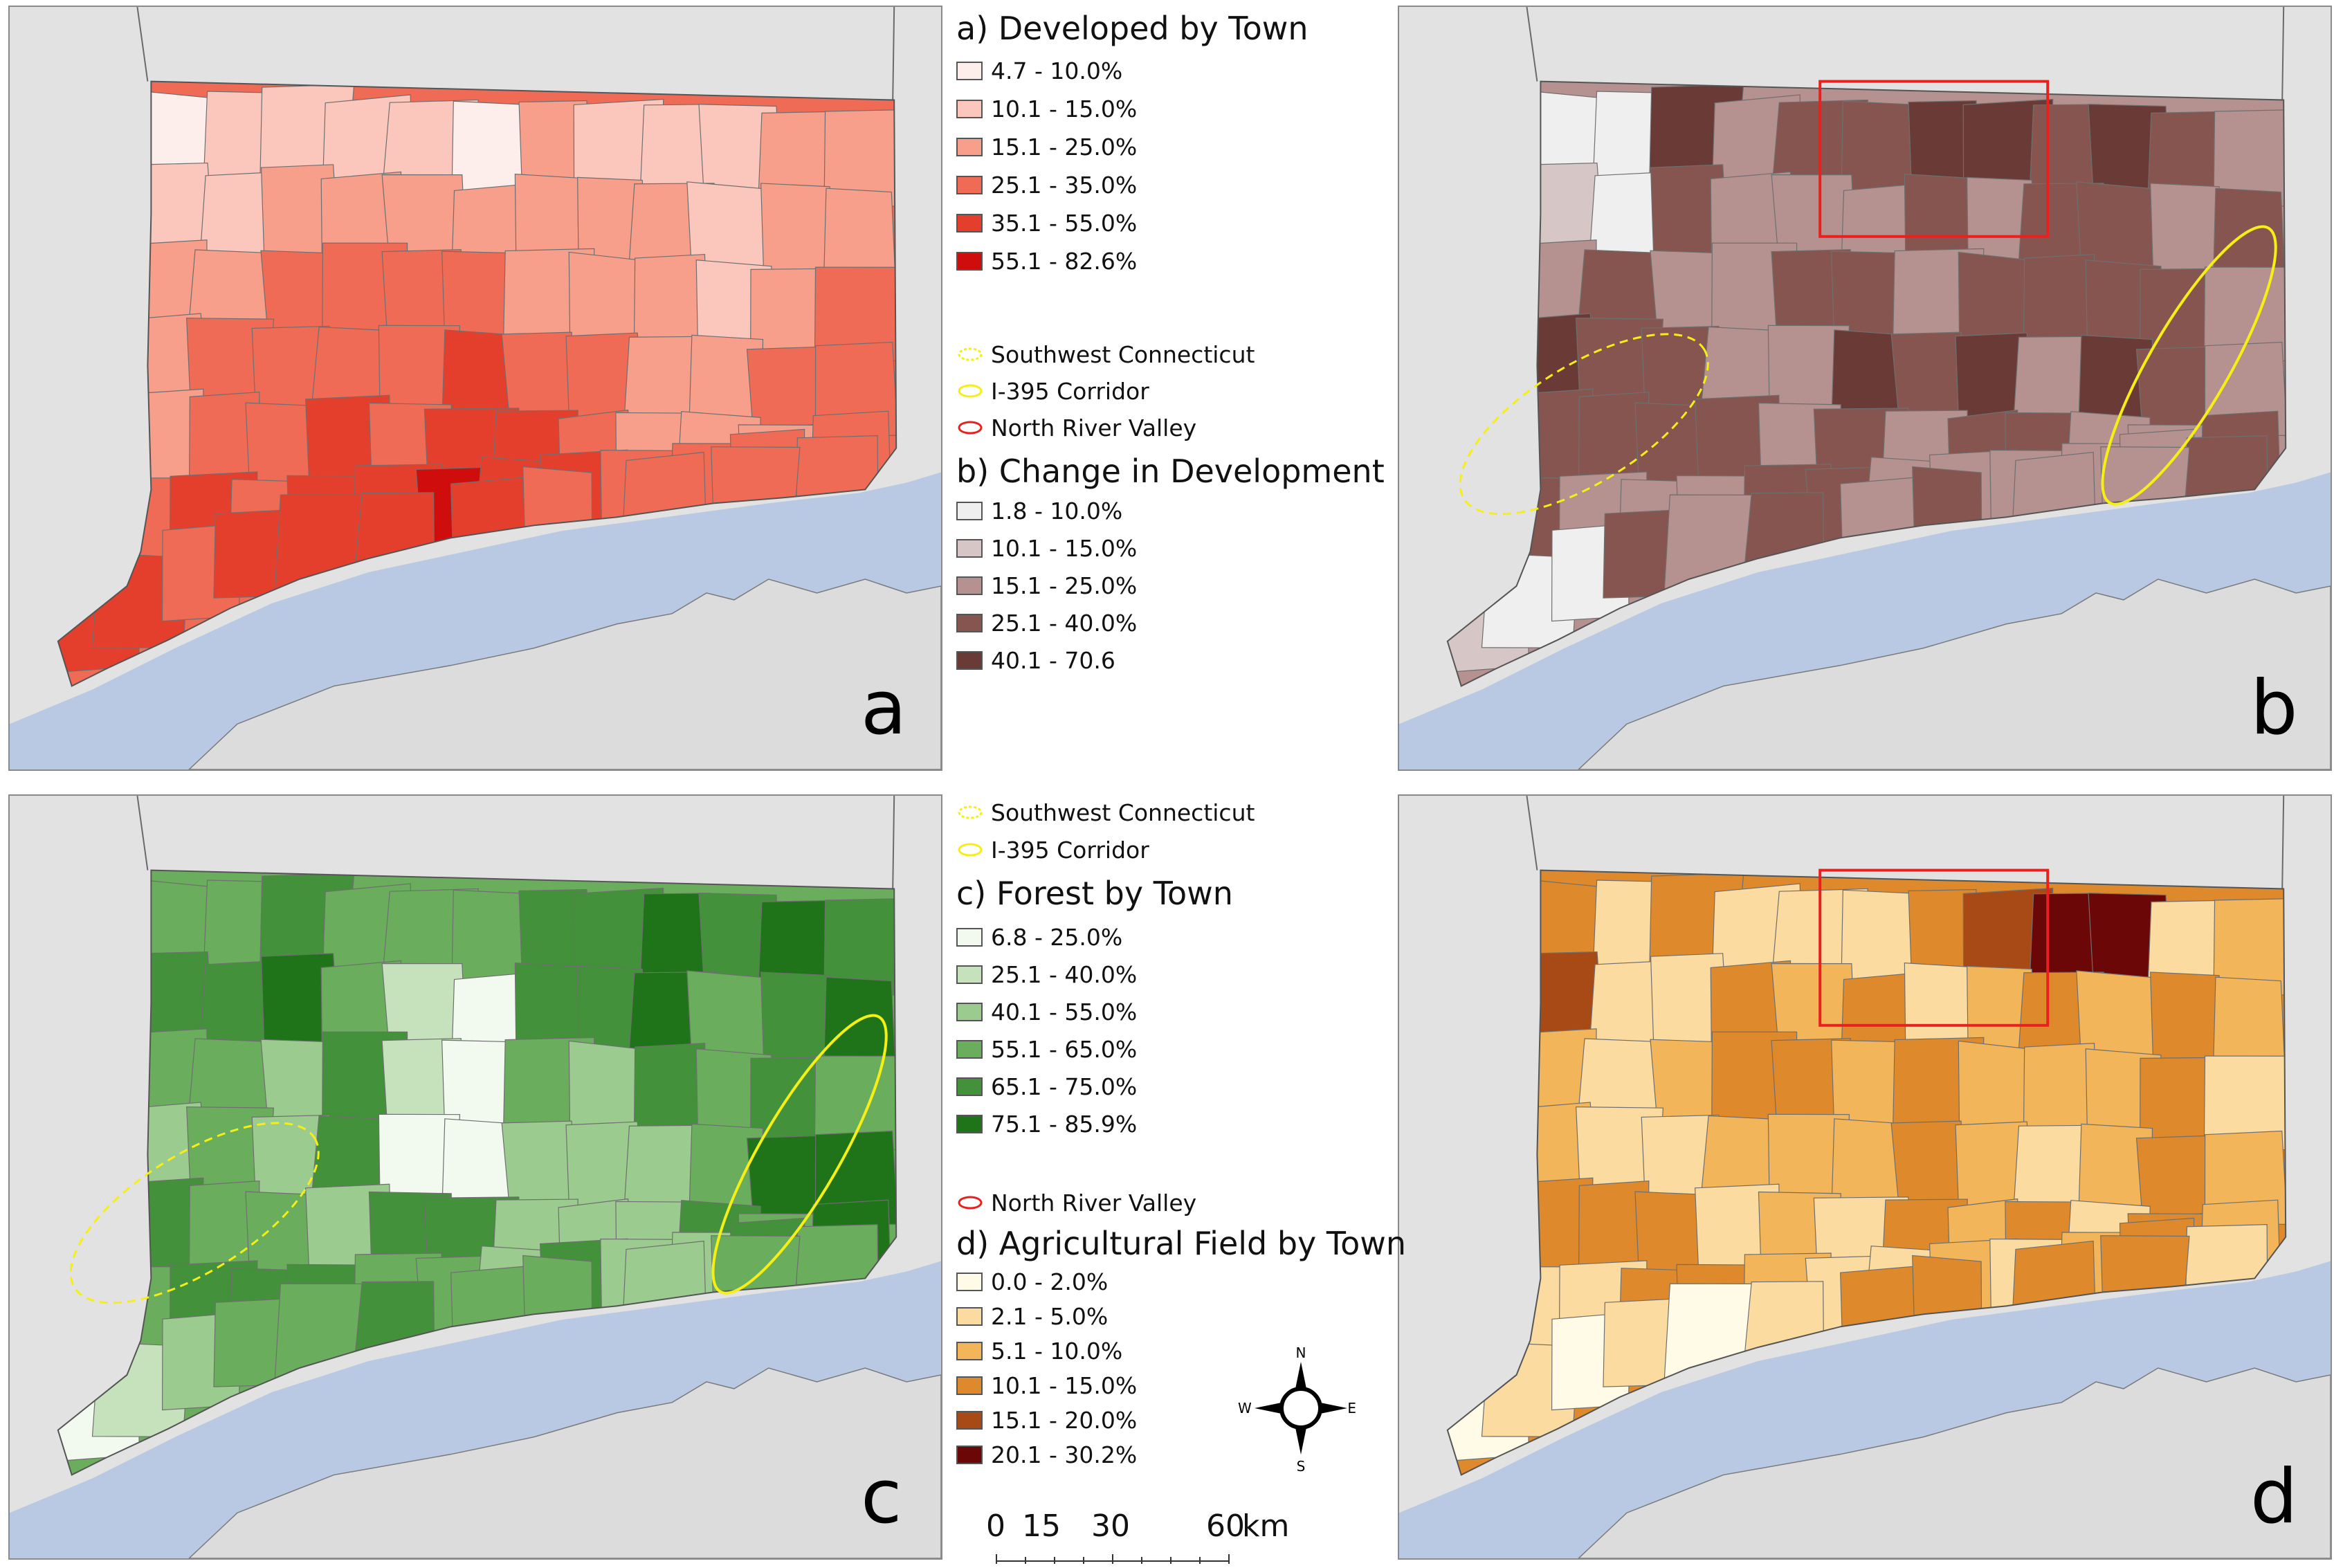 This screenshot has height=1568, width=2334. What do you see at coordinates (1170, 472) in the screenshot?
I see `legend-title-change: b) Change in Development` at bounding box center [1170, 472].